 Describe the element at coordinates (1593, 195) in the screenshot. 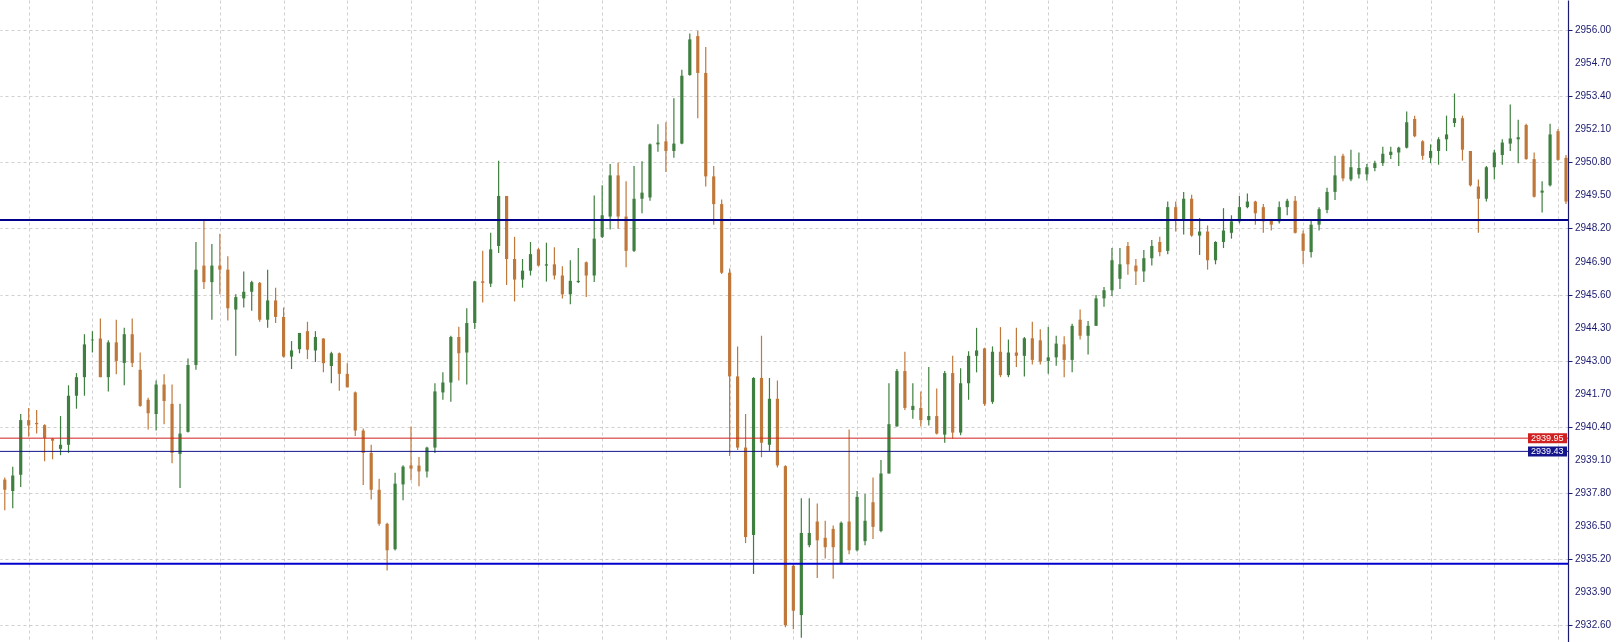

I see `y-tick-label: 2949.50` at that location.